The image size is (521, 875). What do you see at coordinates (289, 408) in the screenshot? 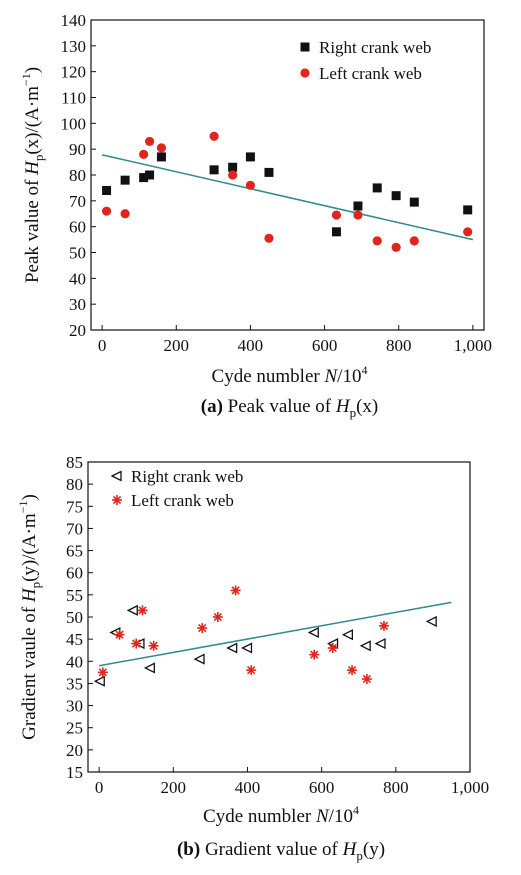
I see `figure-caption: (a) Peak value of Hp(x)` at bounding box center [289, 408].